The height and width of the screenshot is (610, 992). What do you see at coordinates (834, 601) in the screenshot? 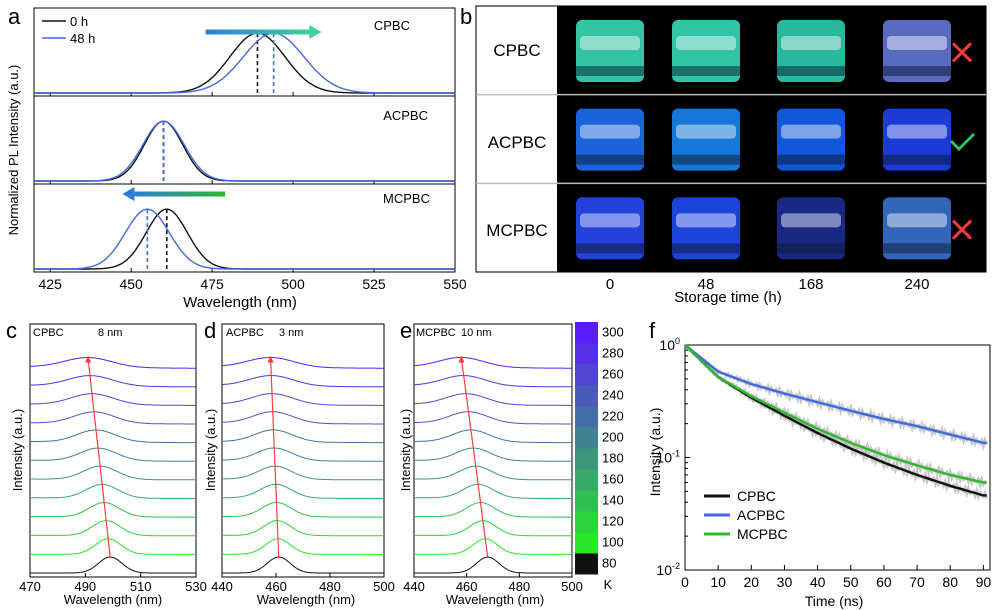
I see `panel-f-xlabel: Time (ns)` at bounding box center [834, 601].